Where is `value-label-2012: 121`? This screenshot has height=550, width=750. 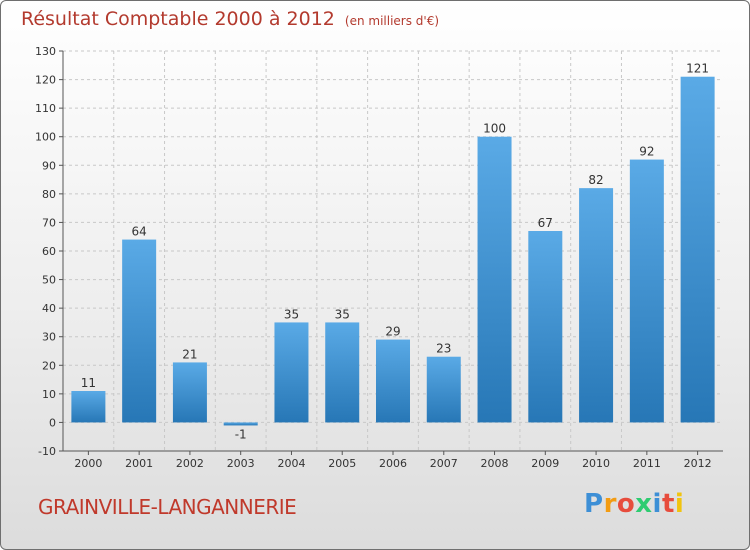
value-label-2012: 121 is located at coordinates (697, 69).